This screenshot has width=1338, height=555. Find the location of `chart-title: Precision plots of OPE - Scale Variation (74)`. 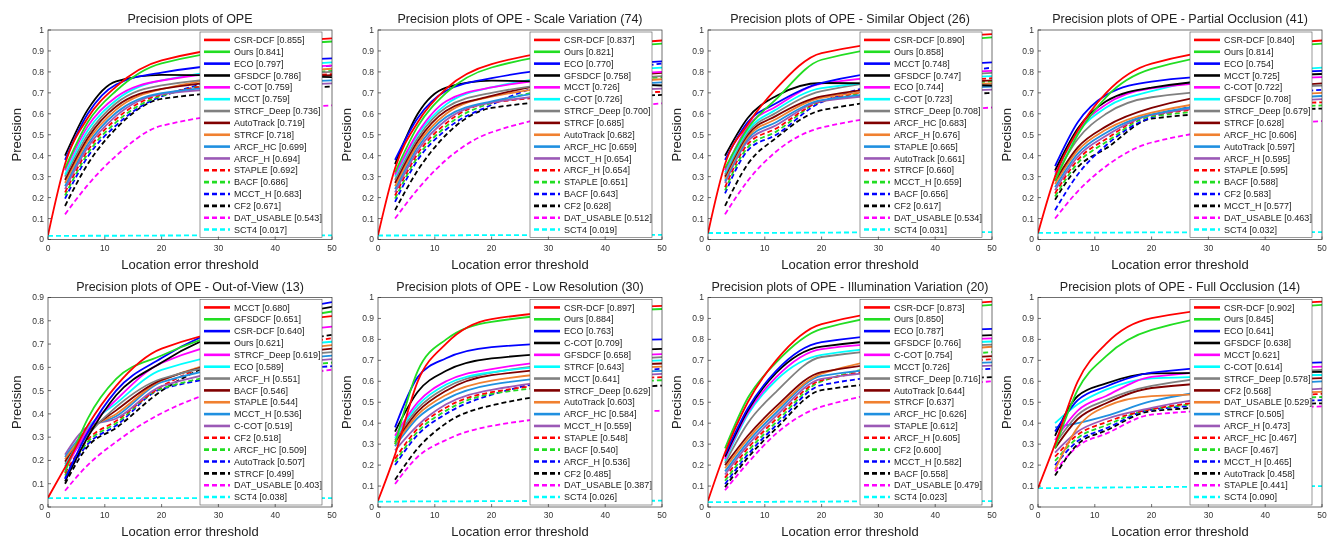

chart-title: Precision plots of OPE - Scale Variation (74) is located at coordinates (520, 19).